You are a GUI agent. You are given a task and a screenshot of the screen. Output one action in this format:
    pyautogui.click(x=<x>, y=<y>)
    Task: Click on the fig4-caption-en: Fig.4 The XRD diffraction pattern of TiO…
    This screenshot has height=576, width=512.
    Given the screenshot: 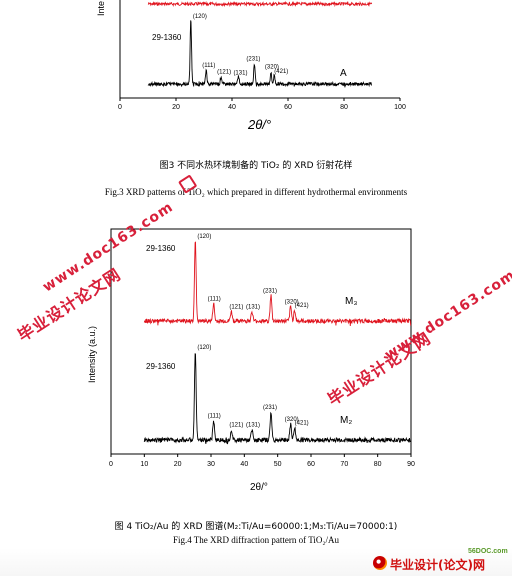 What is the action you would take?
    pyautogui.click(x=256, y=540)
    